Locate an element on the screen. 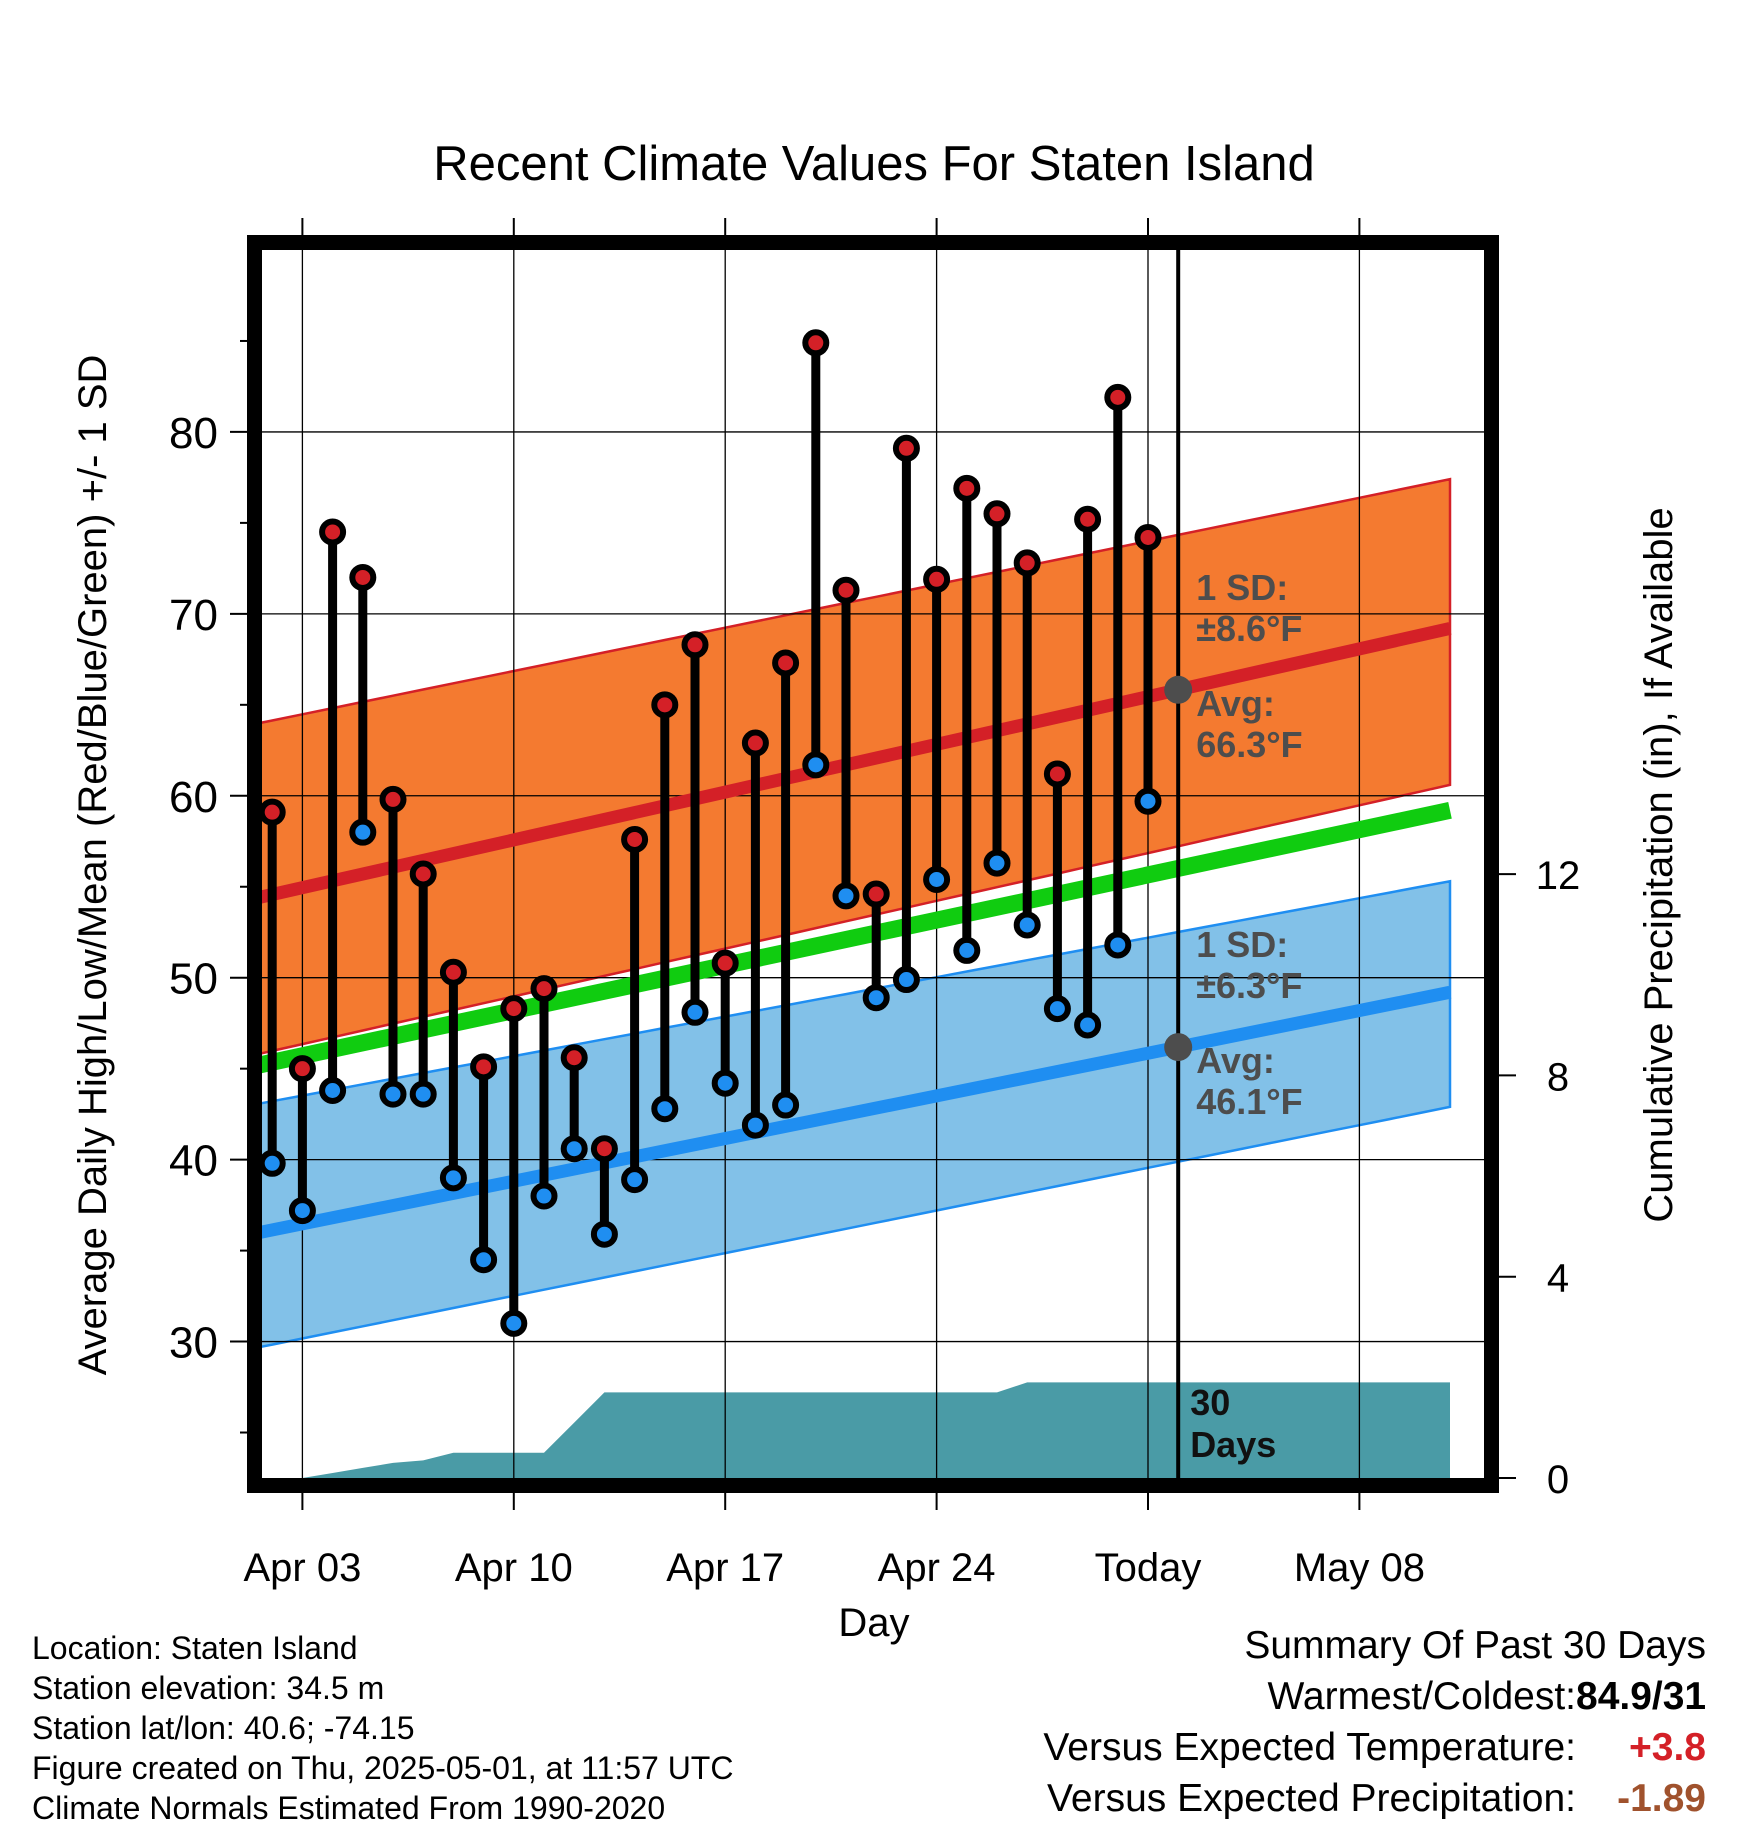 The image size is (1748, 1828). y-tick-label: 60 is located at coordinates (193, 797).